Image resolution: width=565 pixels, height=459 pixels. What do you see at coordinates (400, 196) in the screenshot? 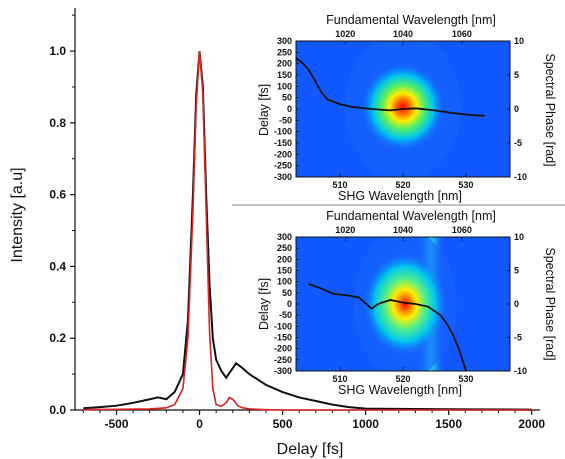
I see `top-x-axis-label: SHG Wavelength [nm]` at bounding box center [400, 196].